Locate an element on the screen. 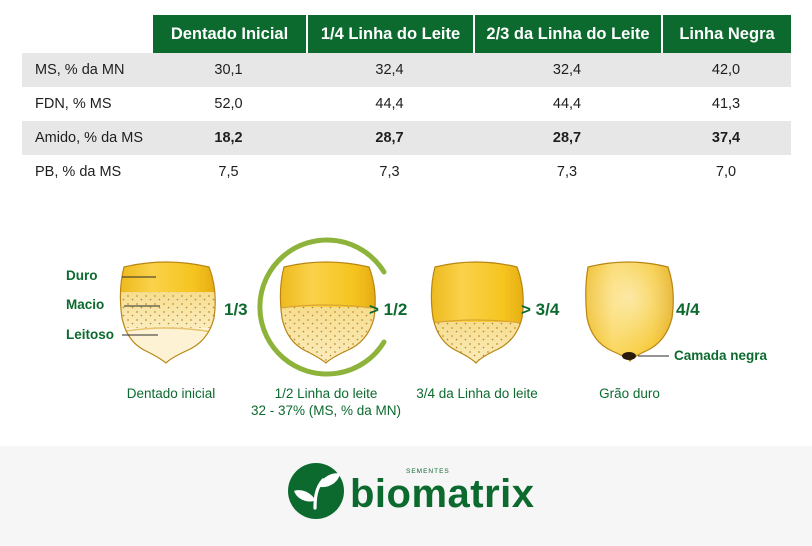 Image resolution: width=812 pixels, height=546 pixels. brand-logo: SEMENTES biomatrix is located at coordinates (416, 495).